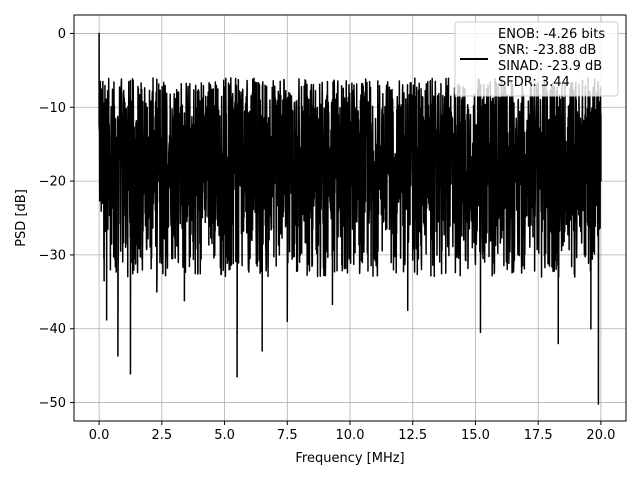 The height and width of the screenshot is (480, 640). Describe the element at coordinates (550, 66) in the screenshot. I see `legend-entry-sinad: SINAD: -23.9 dB` at that location.